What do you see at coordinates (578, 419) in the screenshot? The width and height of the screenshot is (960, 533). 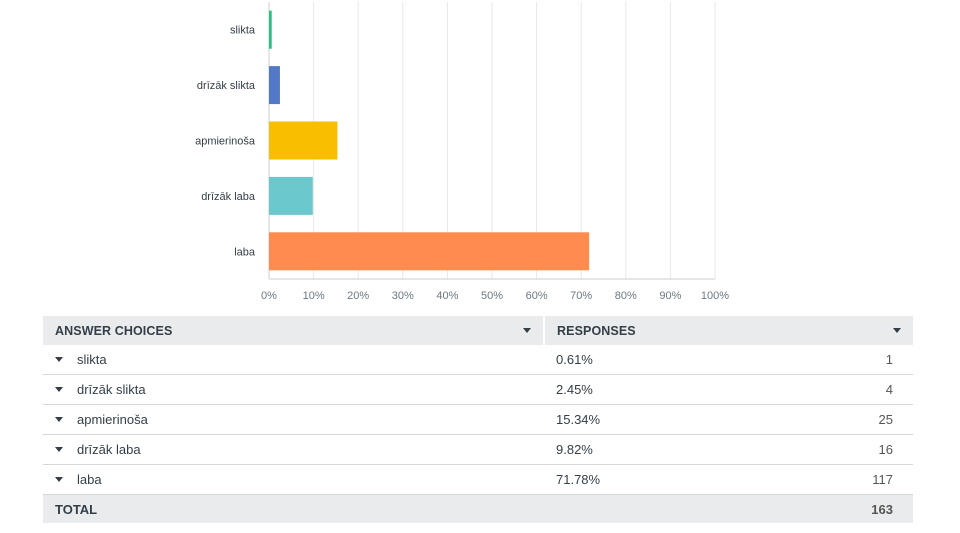 I see `response-percent: 15.34%` at bounding box center [578, 419].